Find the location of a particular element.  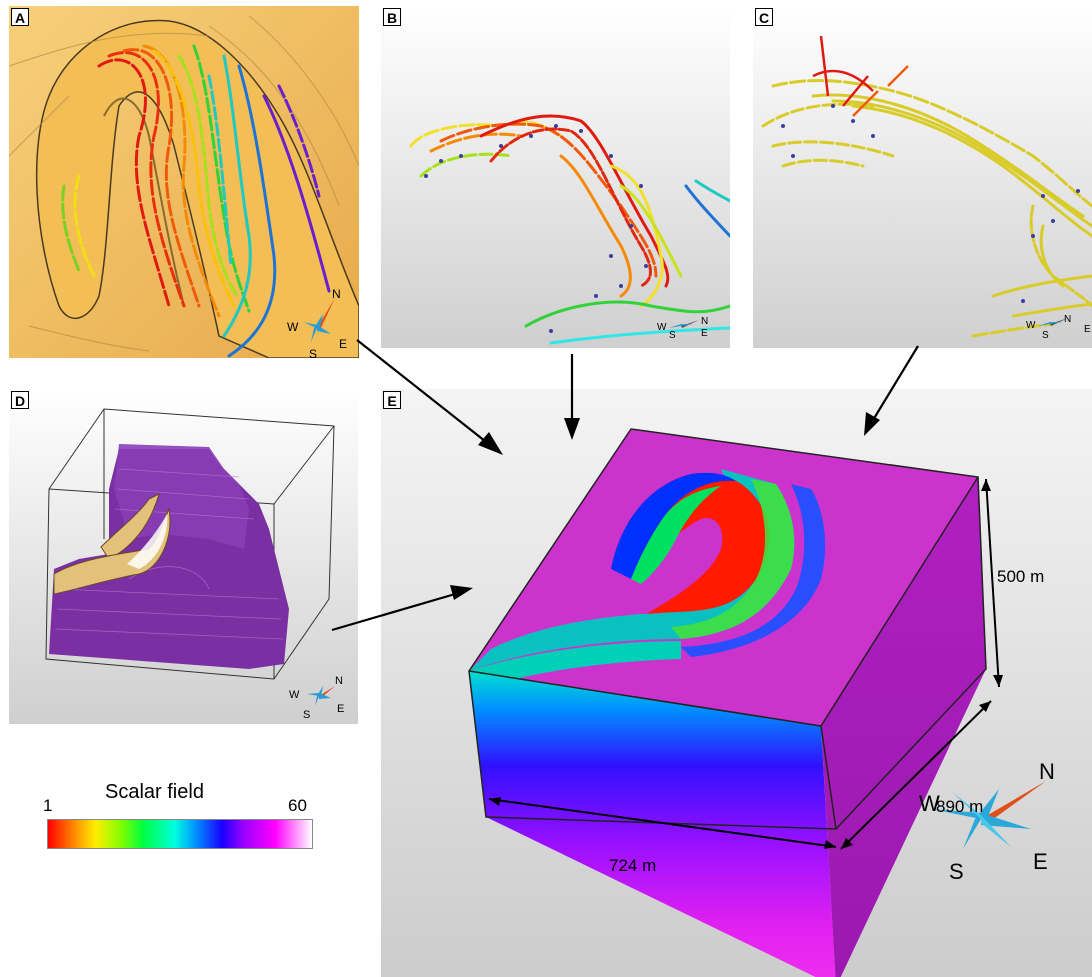

panel-b-label: B is located at coordinates (392, 17).